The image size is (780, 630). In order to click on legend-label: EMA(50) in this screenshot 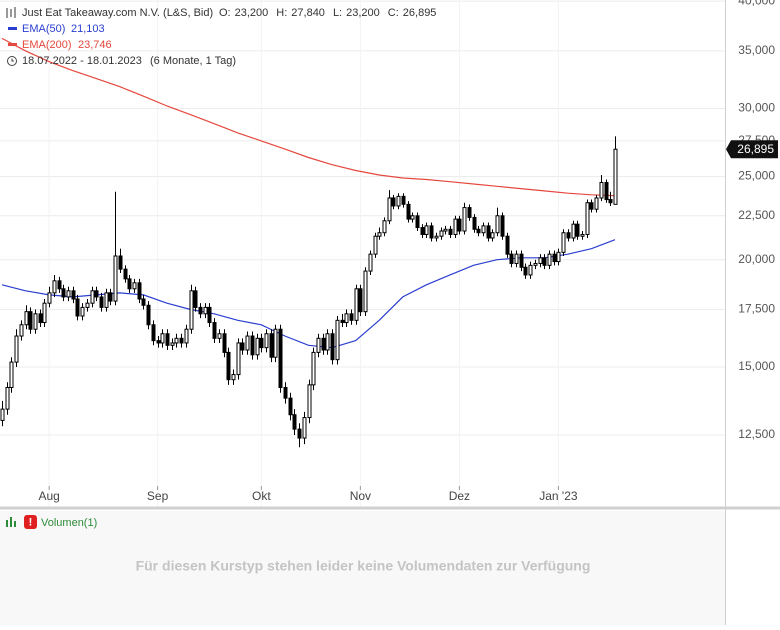, I will do `click(43, 29)`.